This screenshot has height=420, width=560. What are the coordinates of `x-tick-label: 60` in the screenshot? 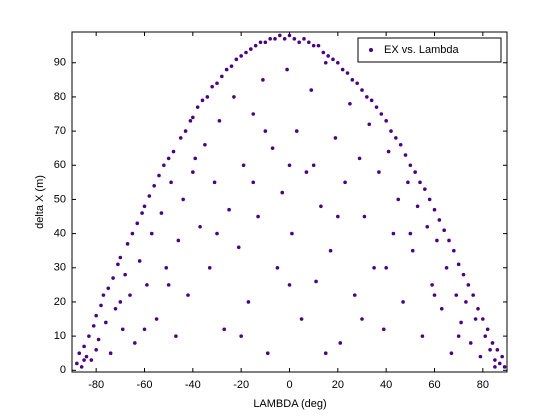 It's located at (434, 385).